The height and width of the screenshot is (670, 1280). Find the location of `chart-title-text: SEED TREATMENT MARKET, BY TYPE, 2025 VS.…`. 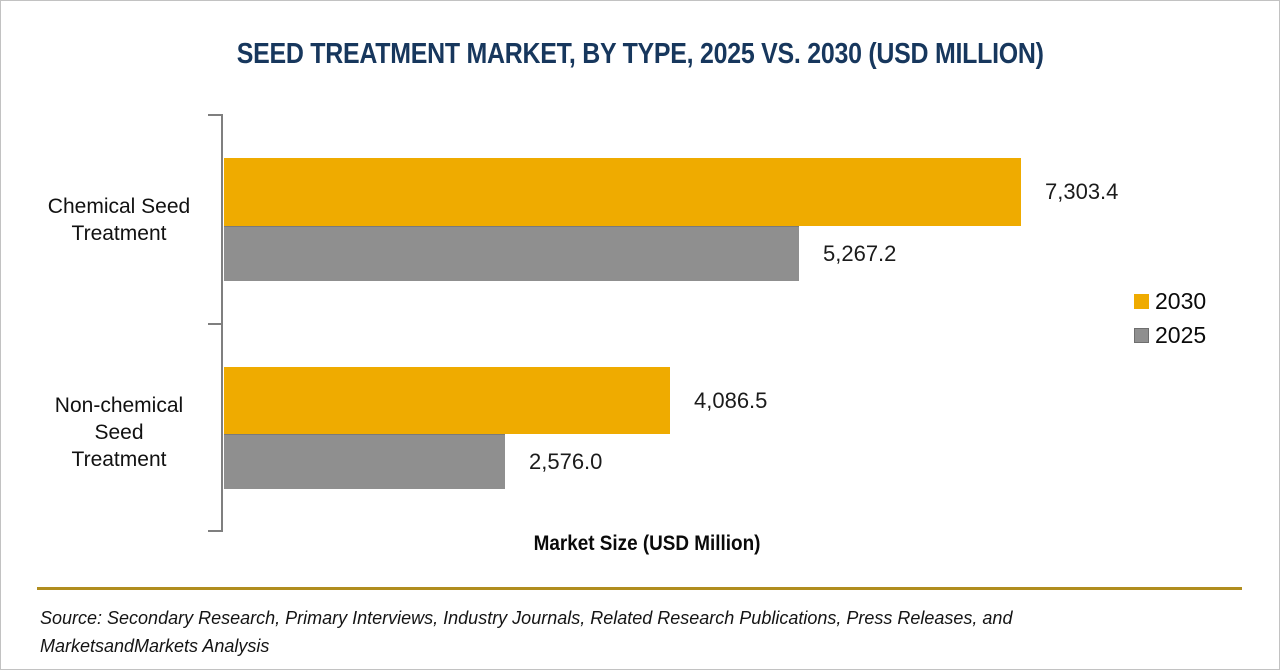

chart-title-text: SEED TREATMENT MARKET, BY TYPE, 2025 VS.… is located at coordinates (640, 54).